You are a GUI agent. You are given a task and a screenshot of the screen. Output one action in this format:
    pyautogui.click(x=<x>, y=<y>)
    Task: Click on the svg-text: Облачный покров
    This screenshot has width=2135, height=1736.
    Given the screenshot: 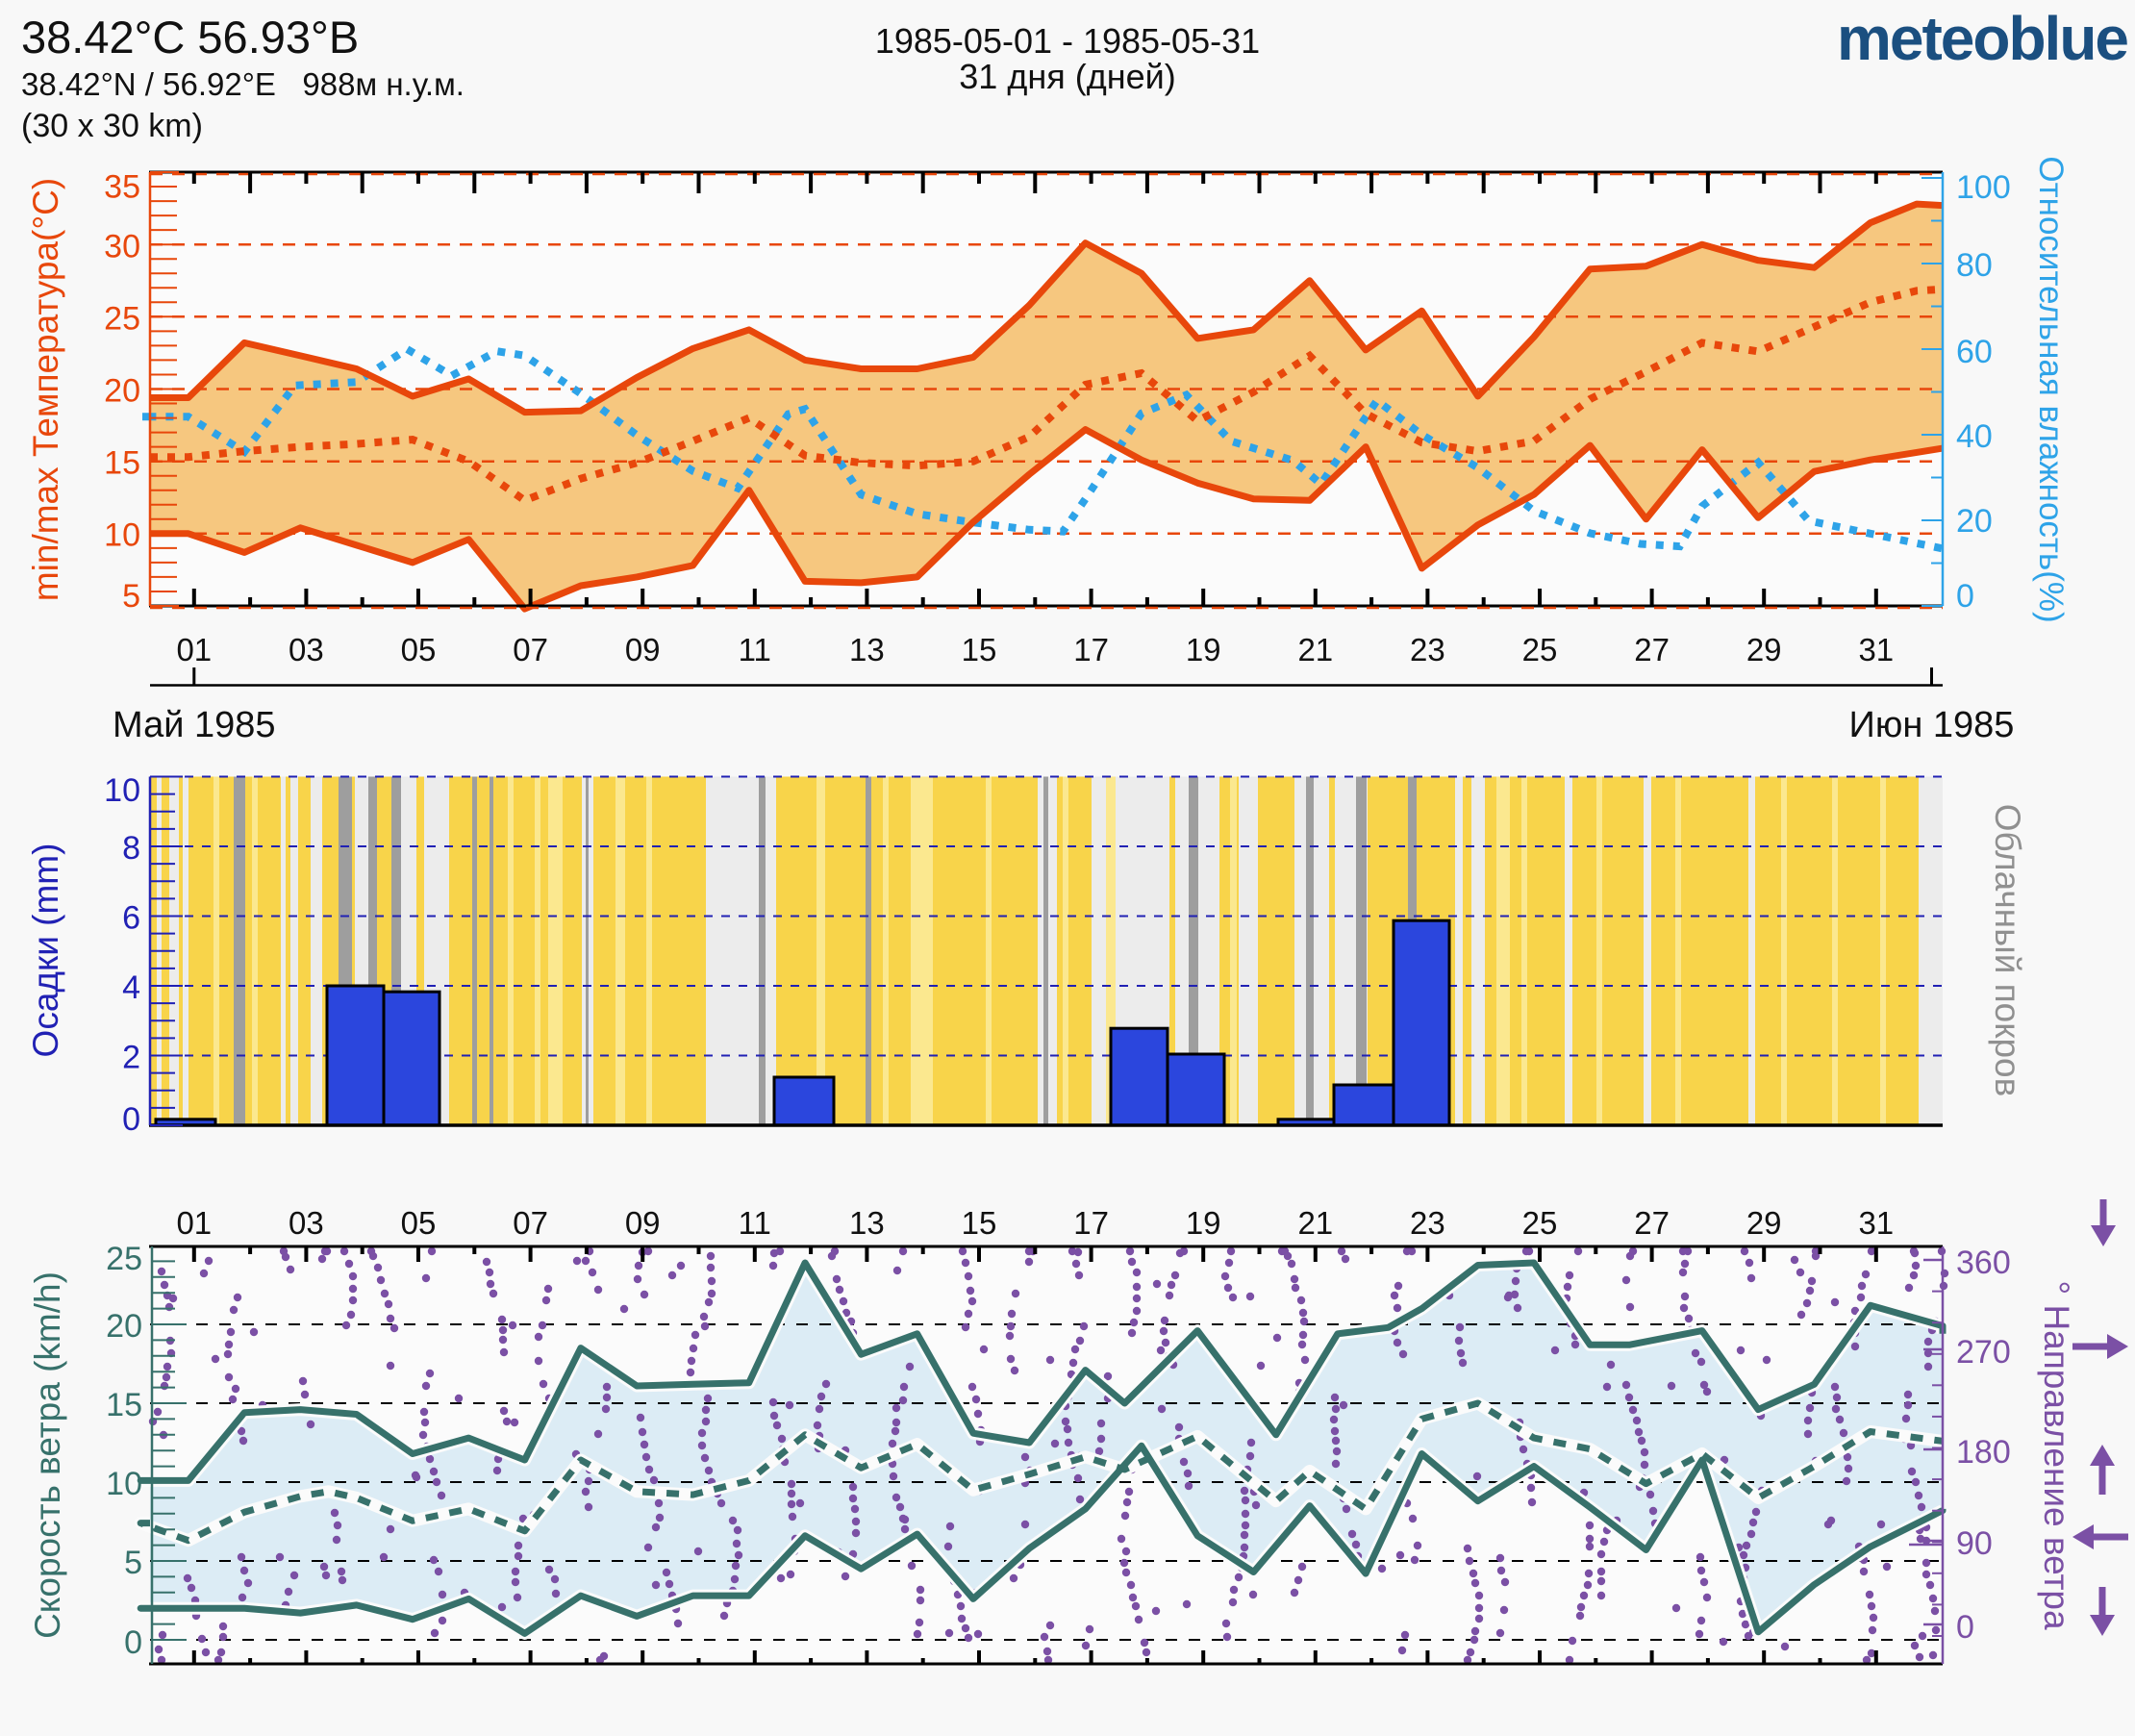 What is the action you would take?
    pyautogui.click(x=2008, y=950)
    